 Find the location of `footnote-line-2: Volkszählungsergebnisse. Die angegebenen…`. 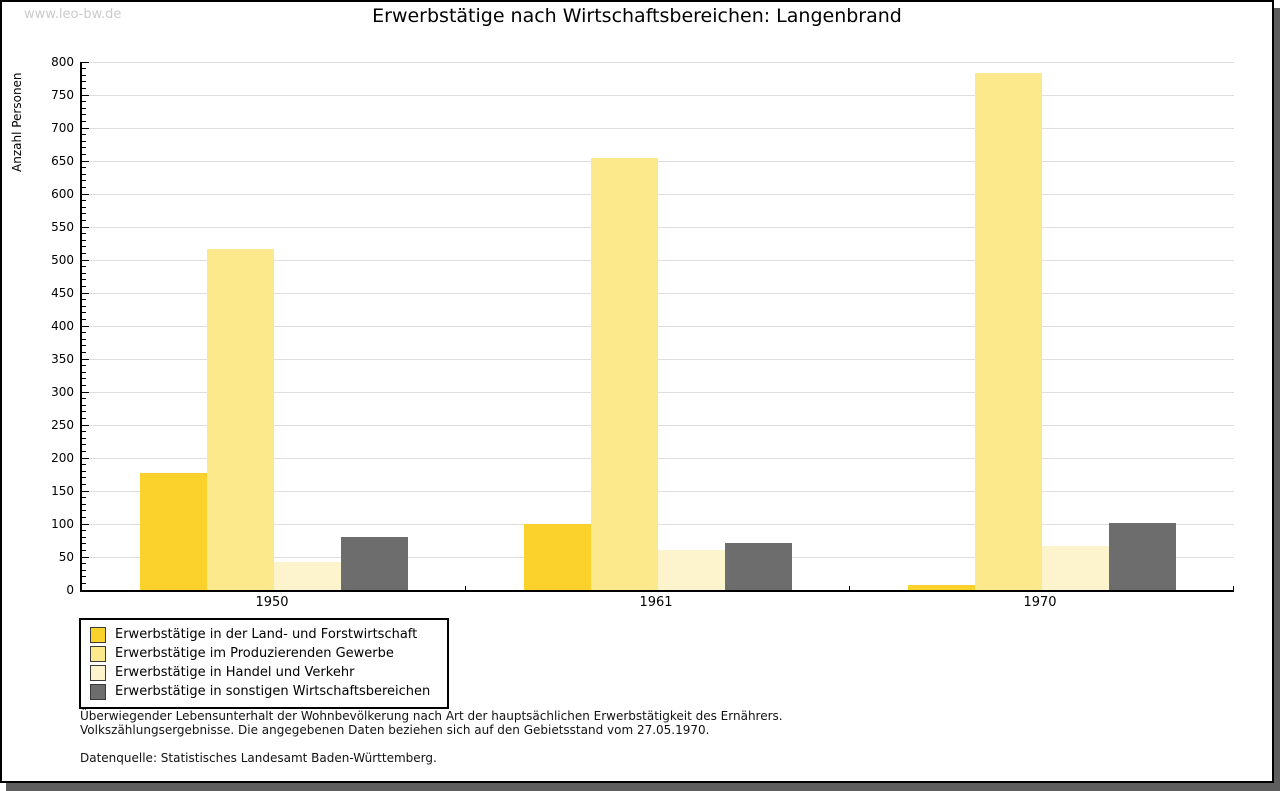

footnote-line-2: Volkszählungsergebnisse. Die angegebenen… is located at coordinates (395, 730).